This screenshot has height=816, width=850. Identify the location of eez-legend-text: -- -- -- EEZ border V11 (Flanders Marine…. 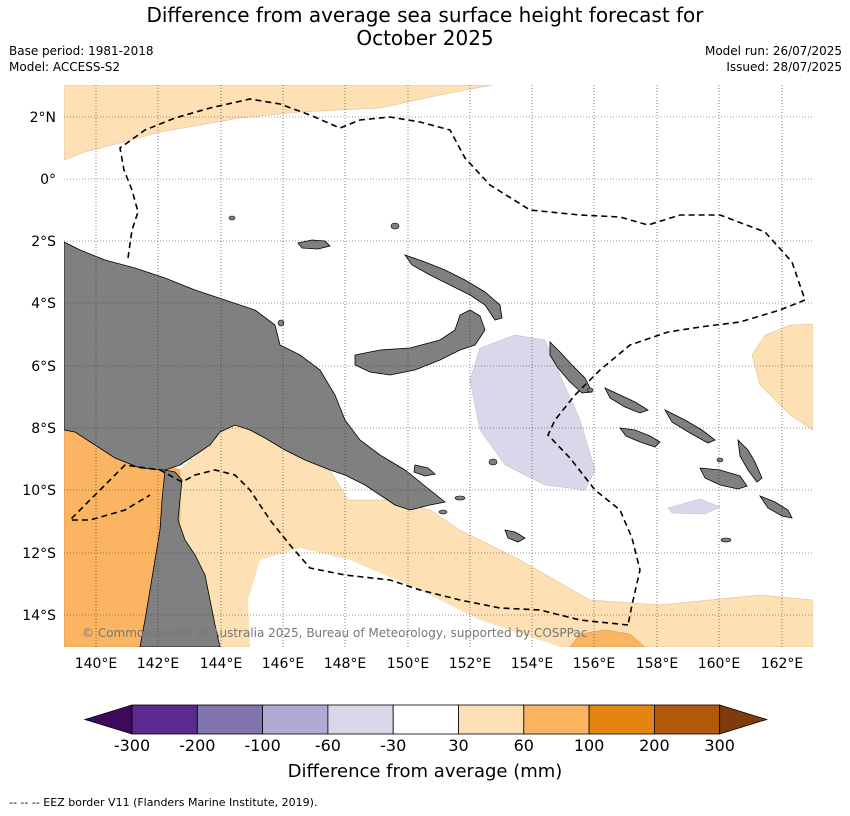
(163, 802).